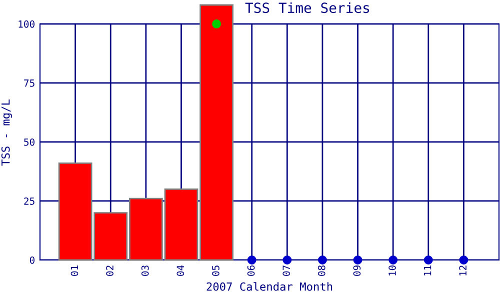  I want to click on y-tick-label: 50, so click(29, 142).